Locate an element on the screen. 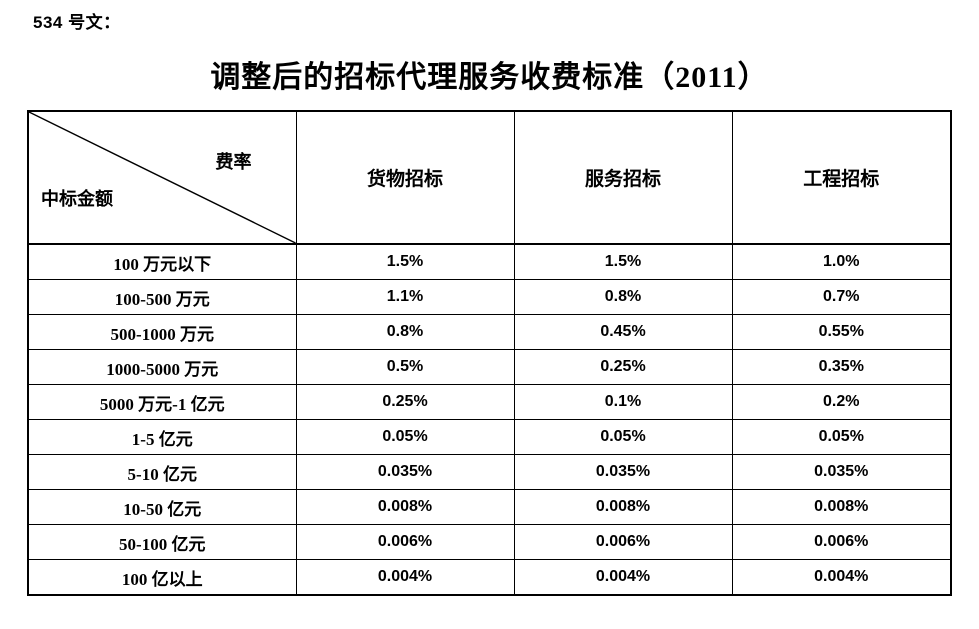  column-header-engineering: 工程招标 is located at coordinates (841, 177).